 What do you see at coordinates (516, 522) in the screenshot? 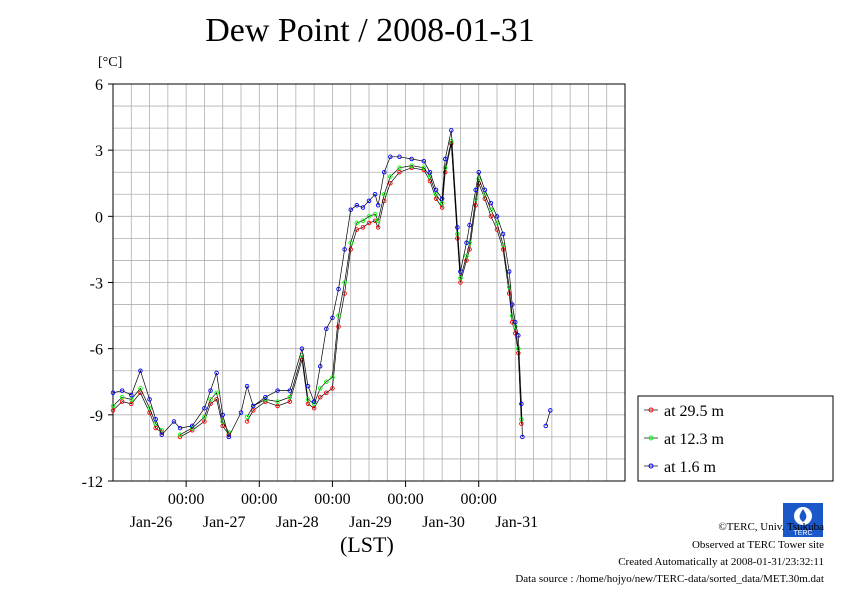
I see `date-label: Jan-31` at bounding box center [516, 522].